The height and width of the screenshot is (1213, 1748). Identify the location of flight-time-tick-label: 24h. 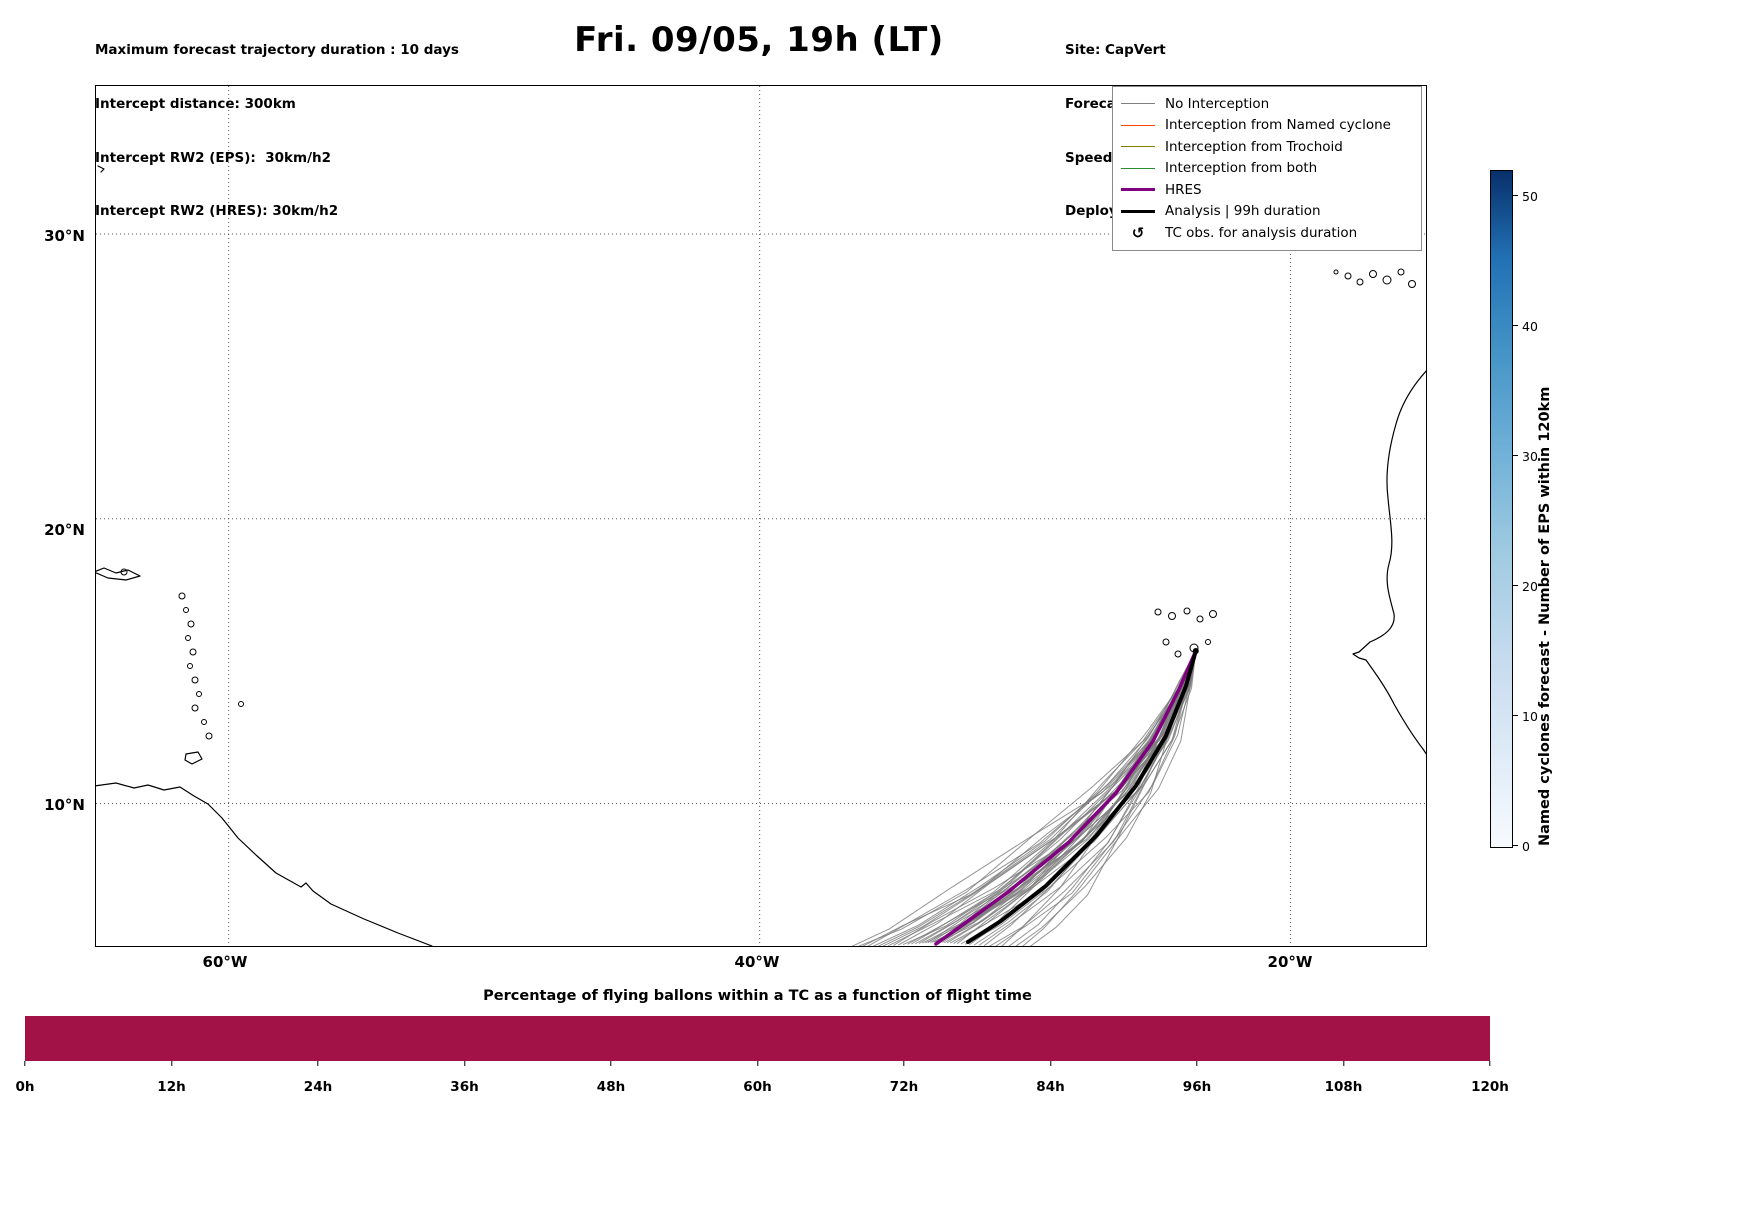
(318, 1087).